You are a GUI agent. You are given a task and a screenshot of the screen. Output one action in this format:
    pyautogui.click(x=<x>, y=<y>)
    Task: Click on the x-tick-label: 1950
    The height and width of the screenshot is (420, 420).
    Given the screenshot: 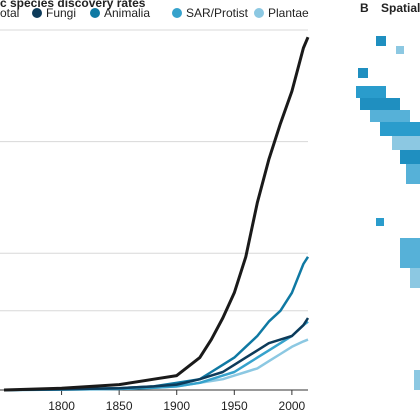 What is the action you would take?
    pyautogui.click(x=234, y=406)
    